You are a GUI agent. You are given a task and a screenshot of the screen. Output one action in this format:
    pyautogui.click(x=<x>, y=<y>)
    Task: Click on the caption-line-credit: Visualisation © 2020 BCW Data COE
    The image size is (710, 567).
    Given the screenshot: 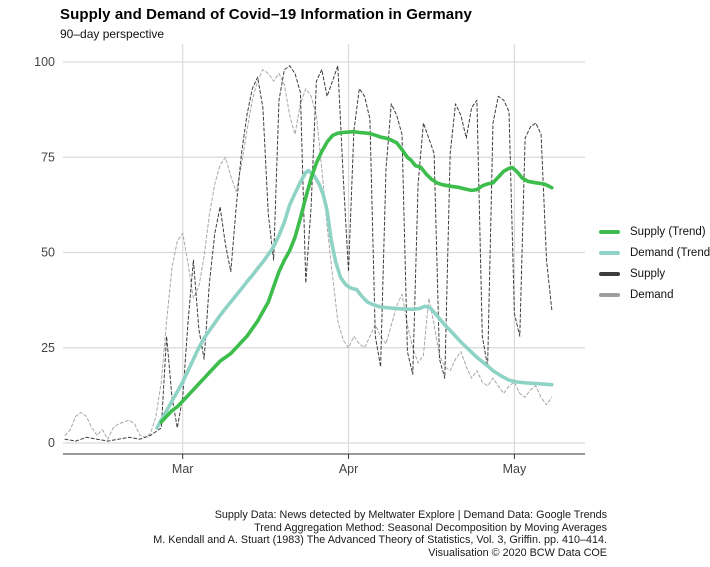 What is the action you would take?
    pyautogui.click(x=517, y=552)
    